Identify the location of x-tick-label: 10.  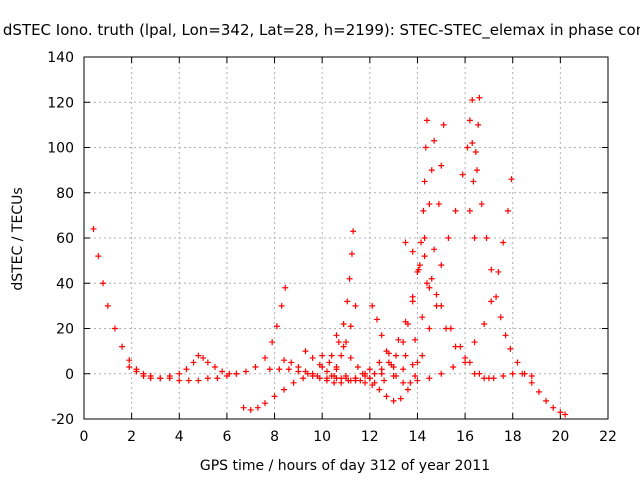
(322, 437).